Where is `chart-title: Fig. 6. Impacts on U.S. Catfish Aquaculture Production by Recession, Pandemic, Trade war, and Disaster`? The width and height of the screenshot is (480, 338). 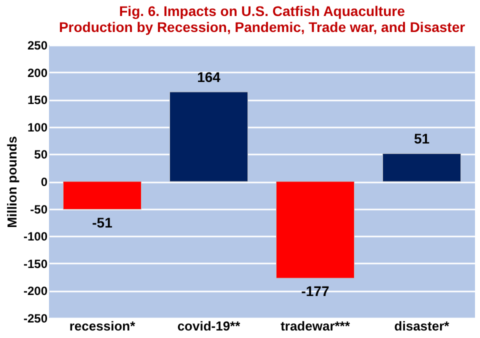
chart-title: Fig. 6. Impacts on U.S. Catfish Aquaculture Production by Recession, Pandemic, Trade war, and Disaster is located at coordinates (262, 19).